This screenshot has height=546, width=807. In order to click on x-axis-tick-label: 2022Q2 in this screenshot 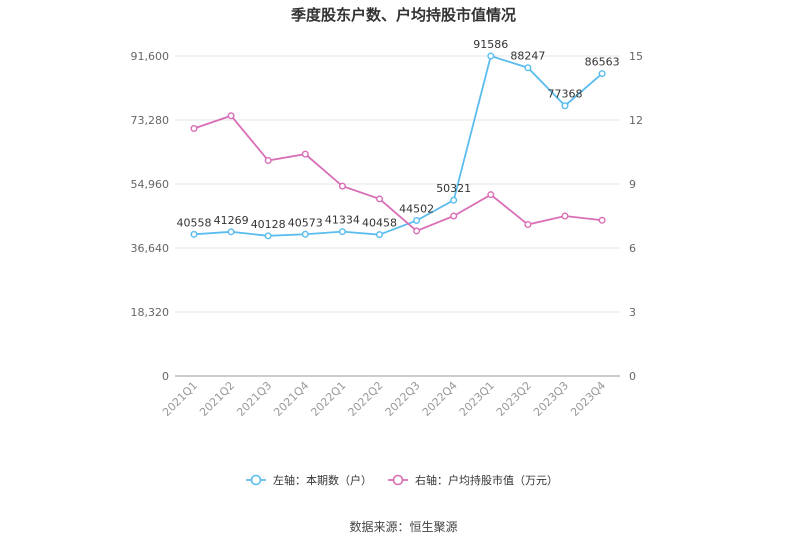, I will do `click(366, 399)`.